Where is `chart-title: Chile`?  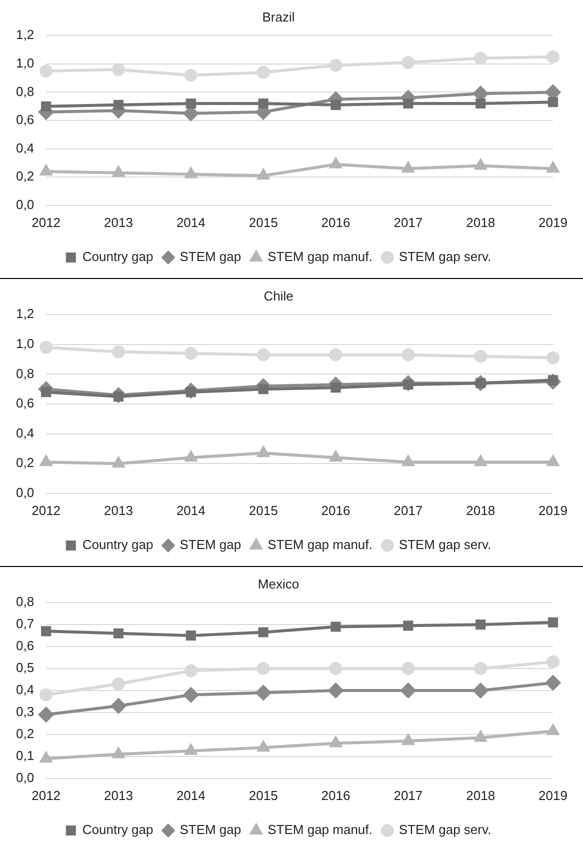
chart-title: Chile is located at coordinates (279, 296).